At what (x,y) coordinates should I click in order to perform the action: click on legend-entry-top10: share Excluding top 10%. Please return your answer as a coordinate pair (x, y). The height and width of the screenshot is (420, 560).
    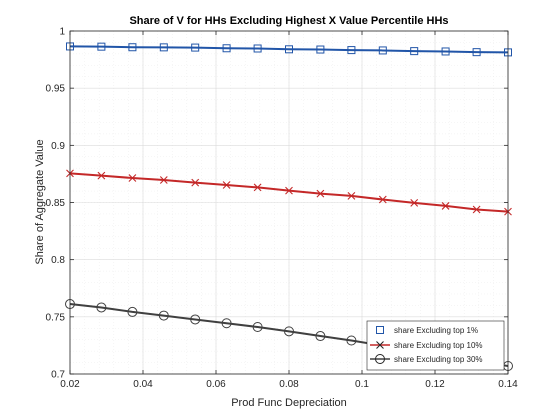
    Looking at the image, I should click on (426, 345).